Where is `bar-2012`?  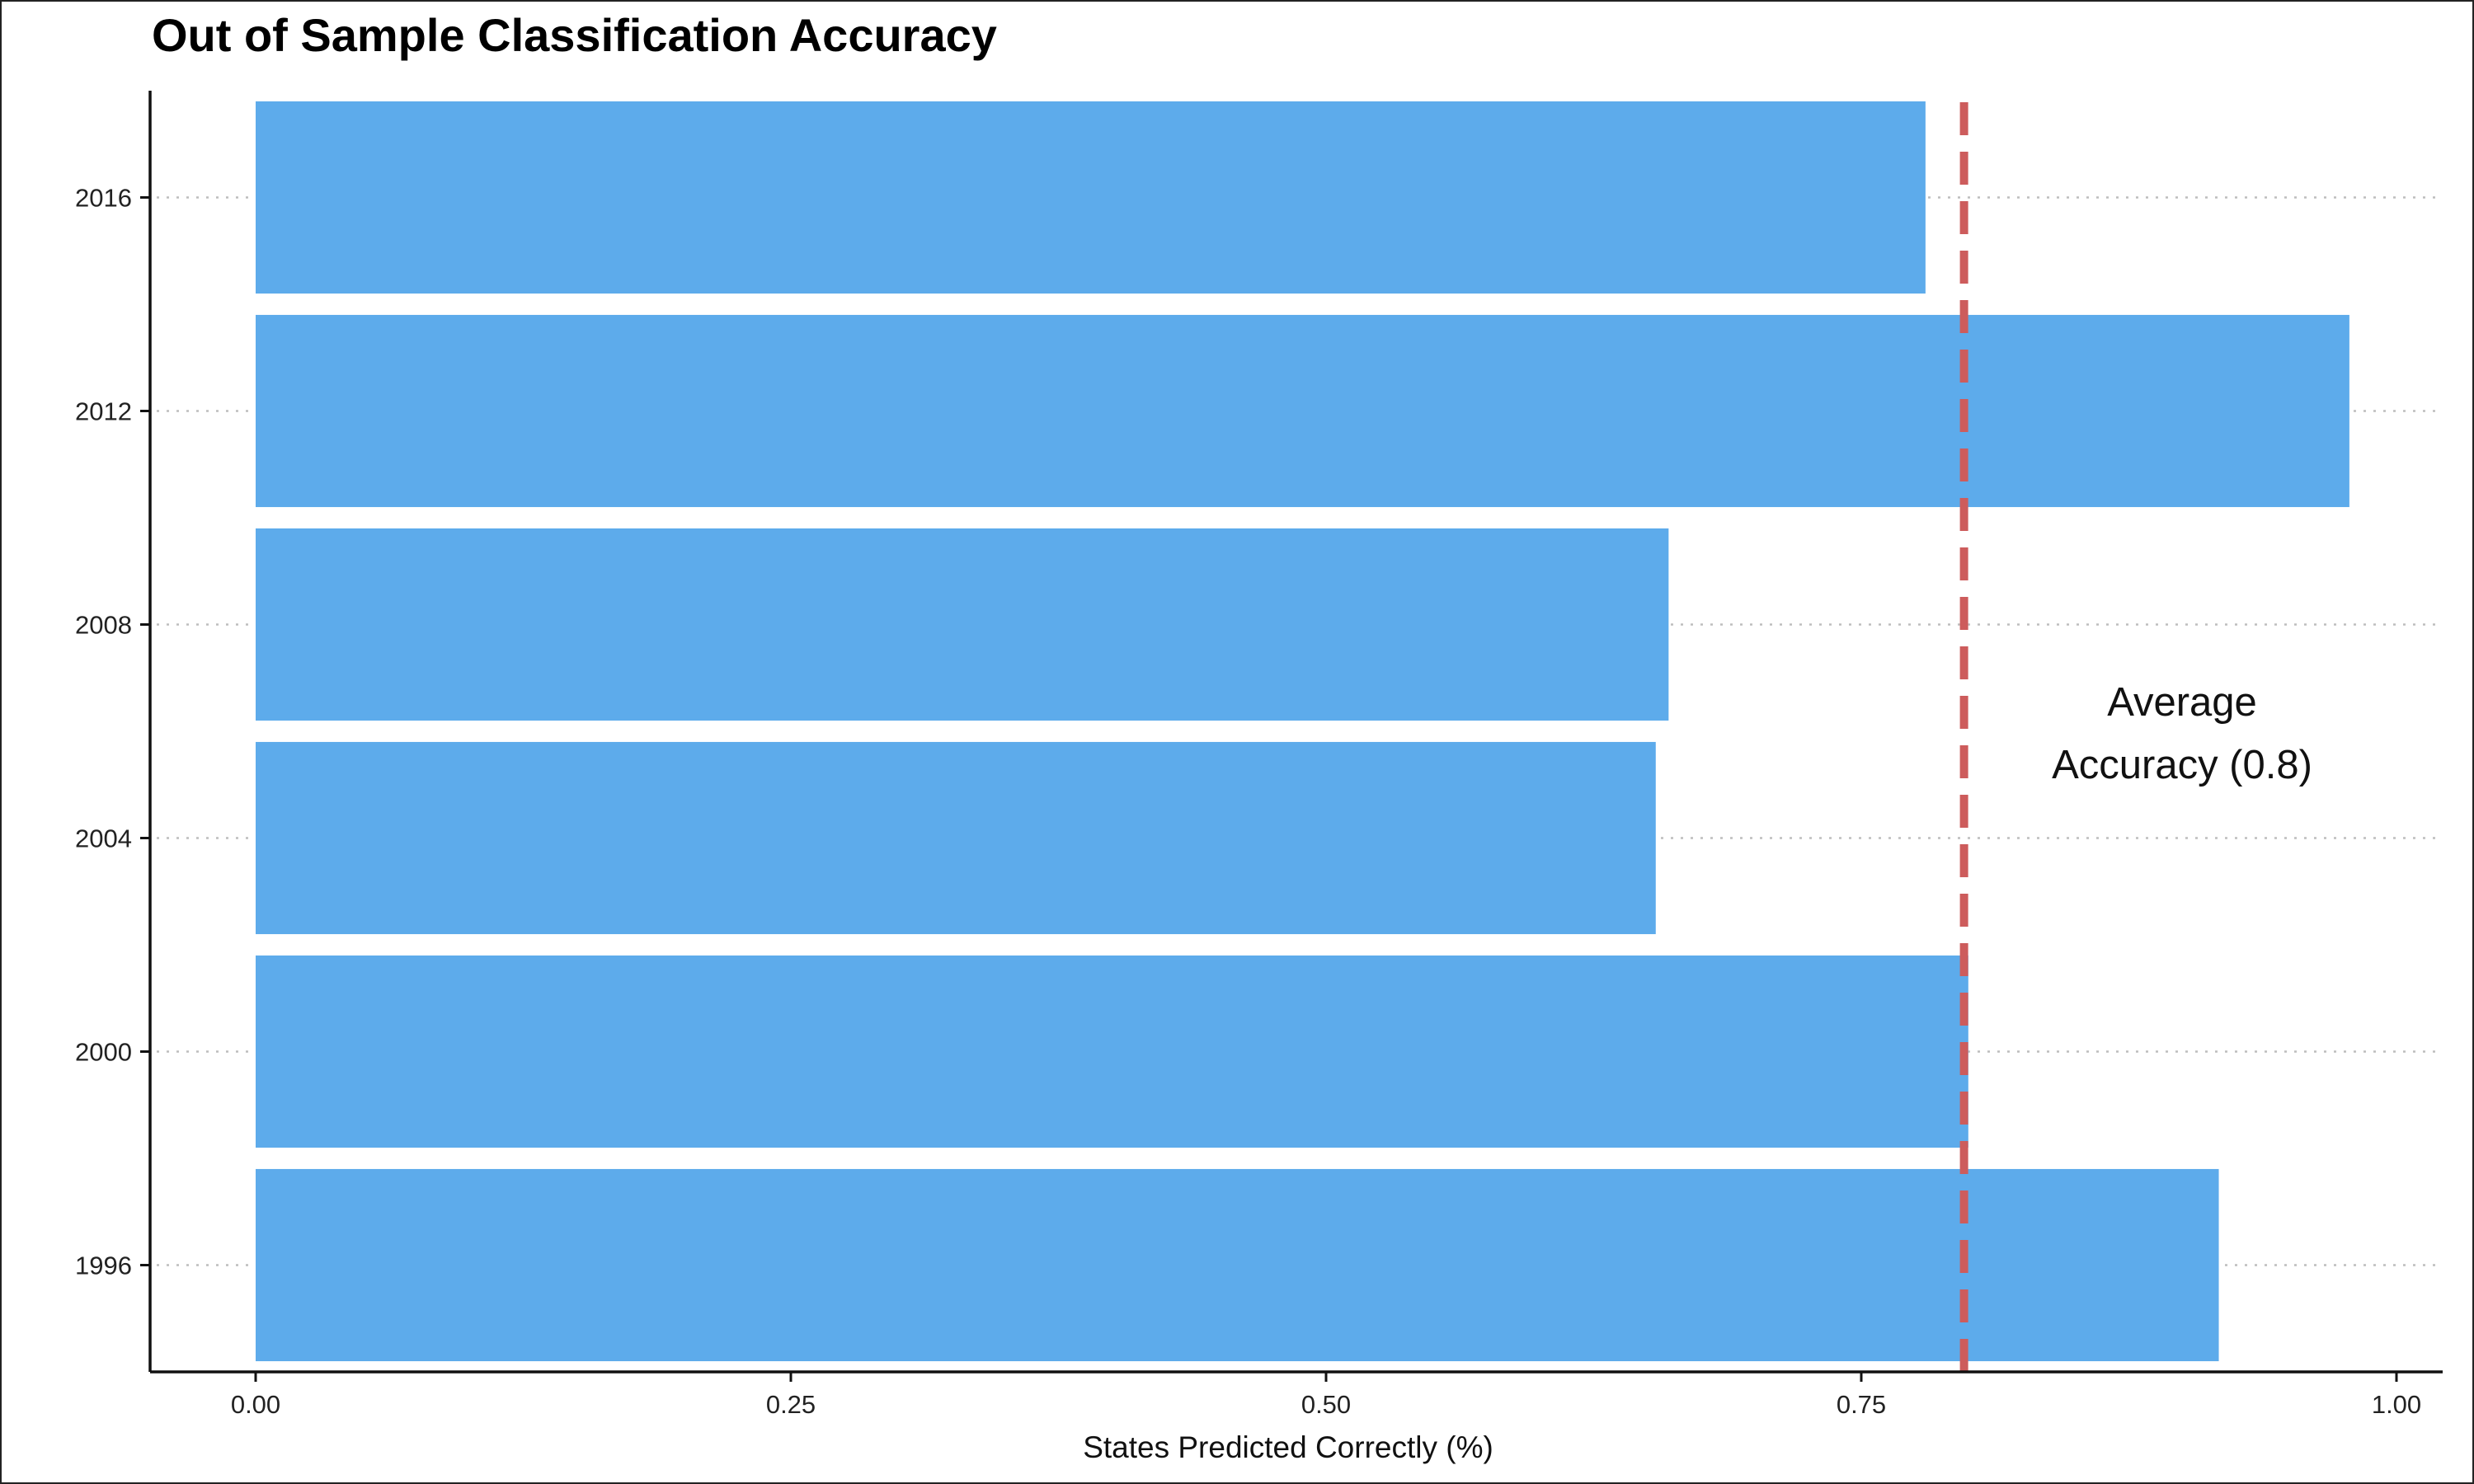 bar-2012 is located at coordinates (1302, 411).